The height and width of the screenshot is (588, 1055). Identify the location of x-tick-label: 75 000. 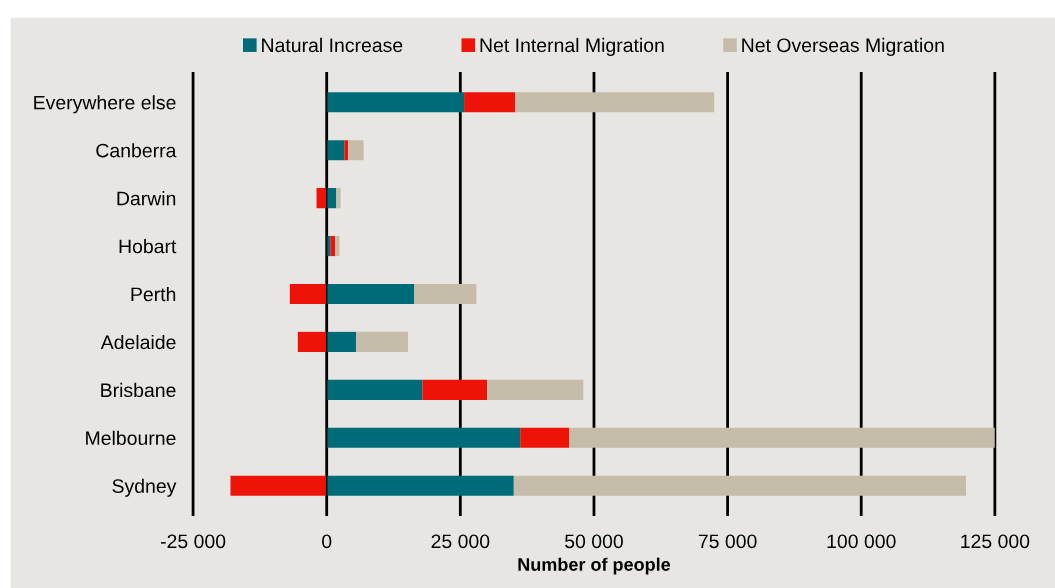
(727, 541).